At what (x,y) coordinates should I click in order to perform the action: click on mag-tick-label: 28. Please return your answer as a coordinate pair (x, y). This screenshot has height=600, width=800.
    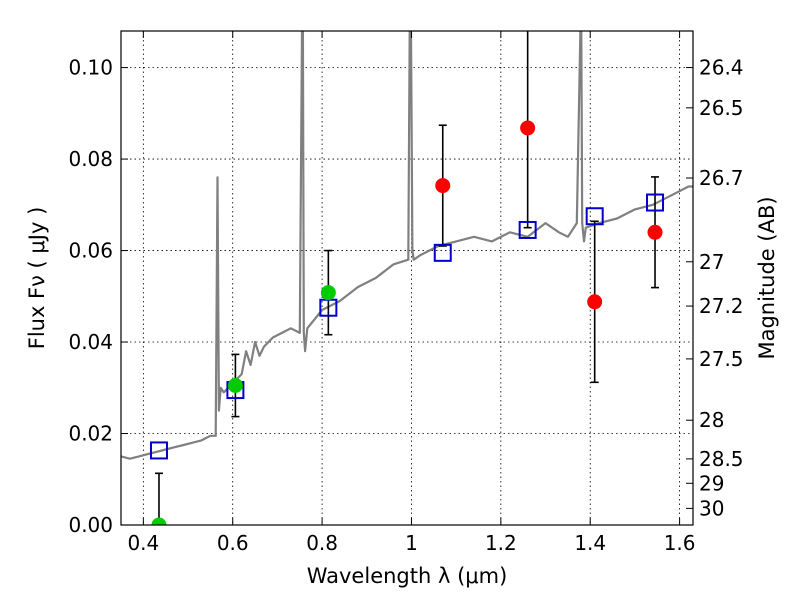
    Looking at the image, I should click on (711, 420).